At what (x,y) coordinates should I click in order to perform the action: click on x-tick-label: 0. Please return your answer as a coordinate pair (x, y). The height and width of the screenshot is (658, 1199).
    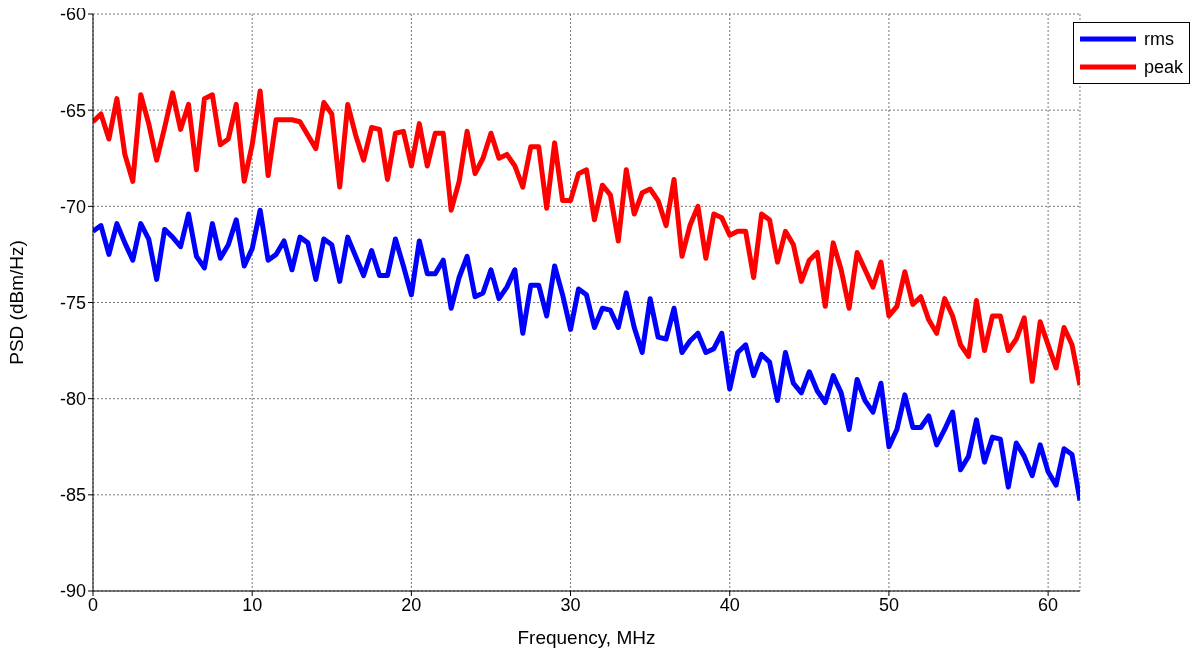
    Looking at the image, I should click on (93, 604).